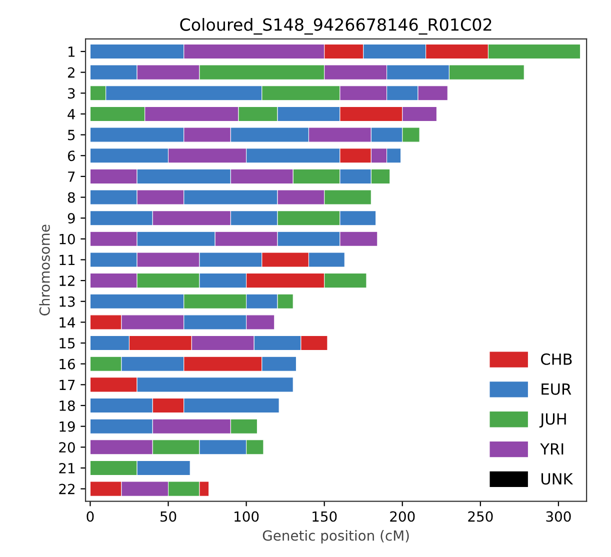  What do you see at coordinates (71, 197) in the screenshot?
I see `y-tick-label: 8` at bounding box center [71, 197].